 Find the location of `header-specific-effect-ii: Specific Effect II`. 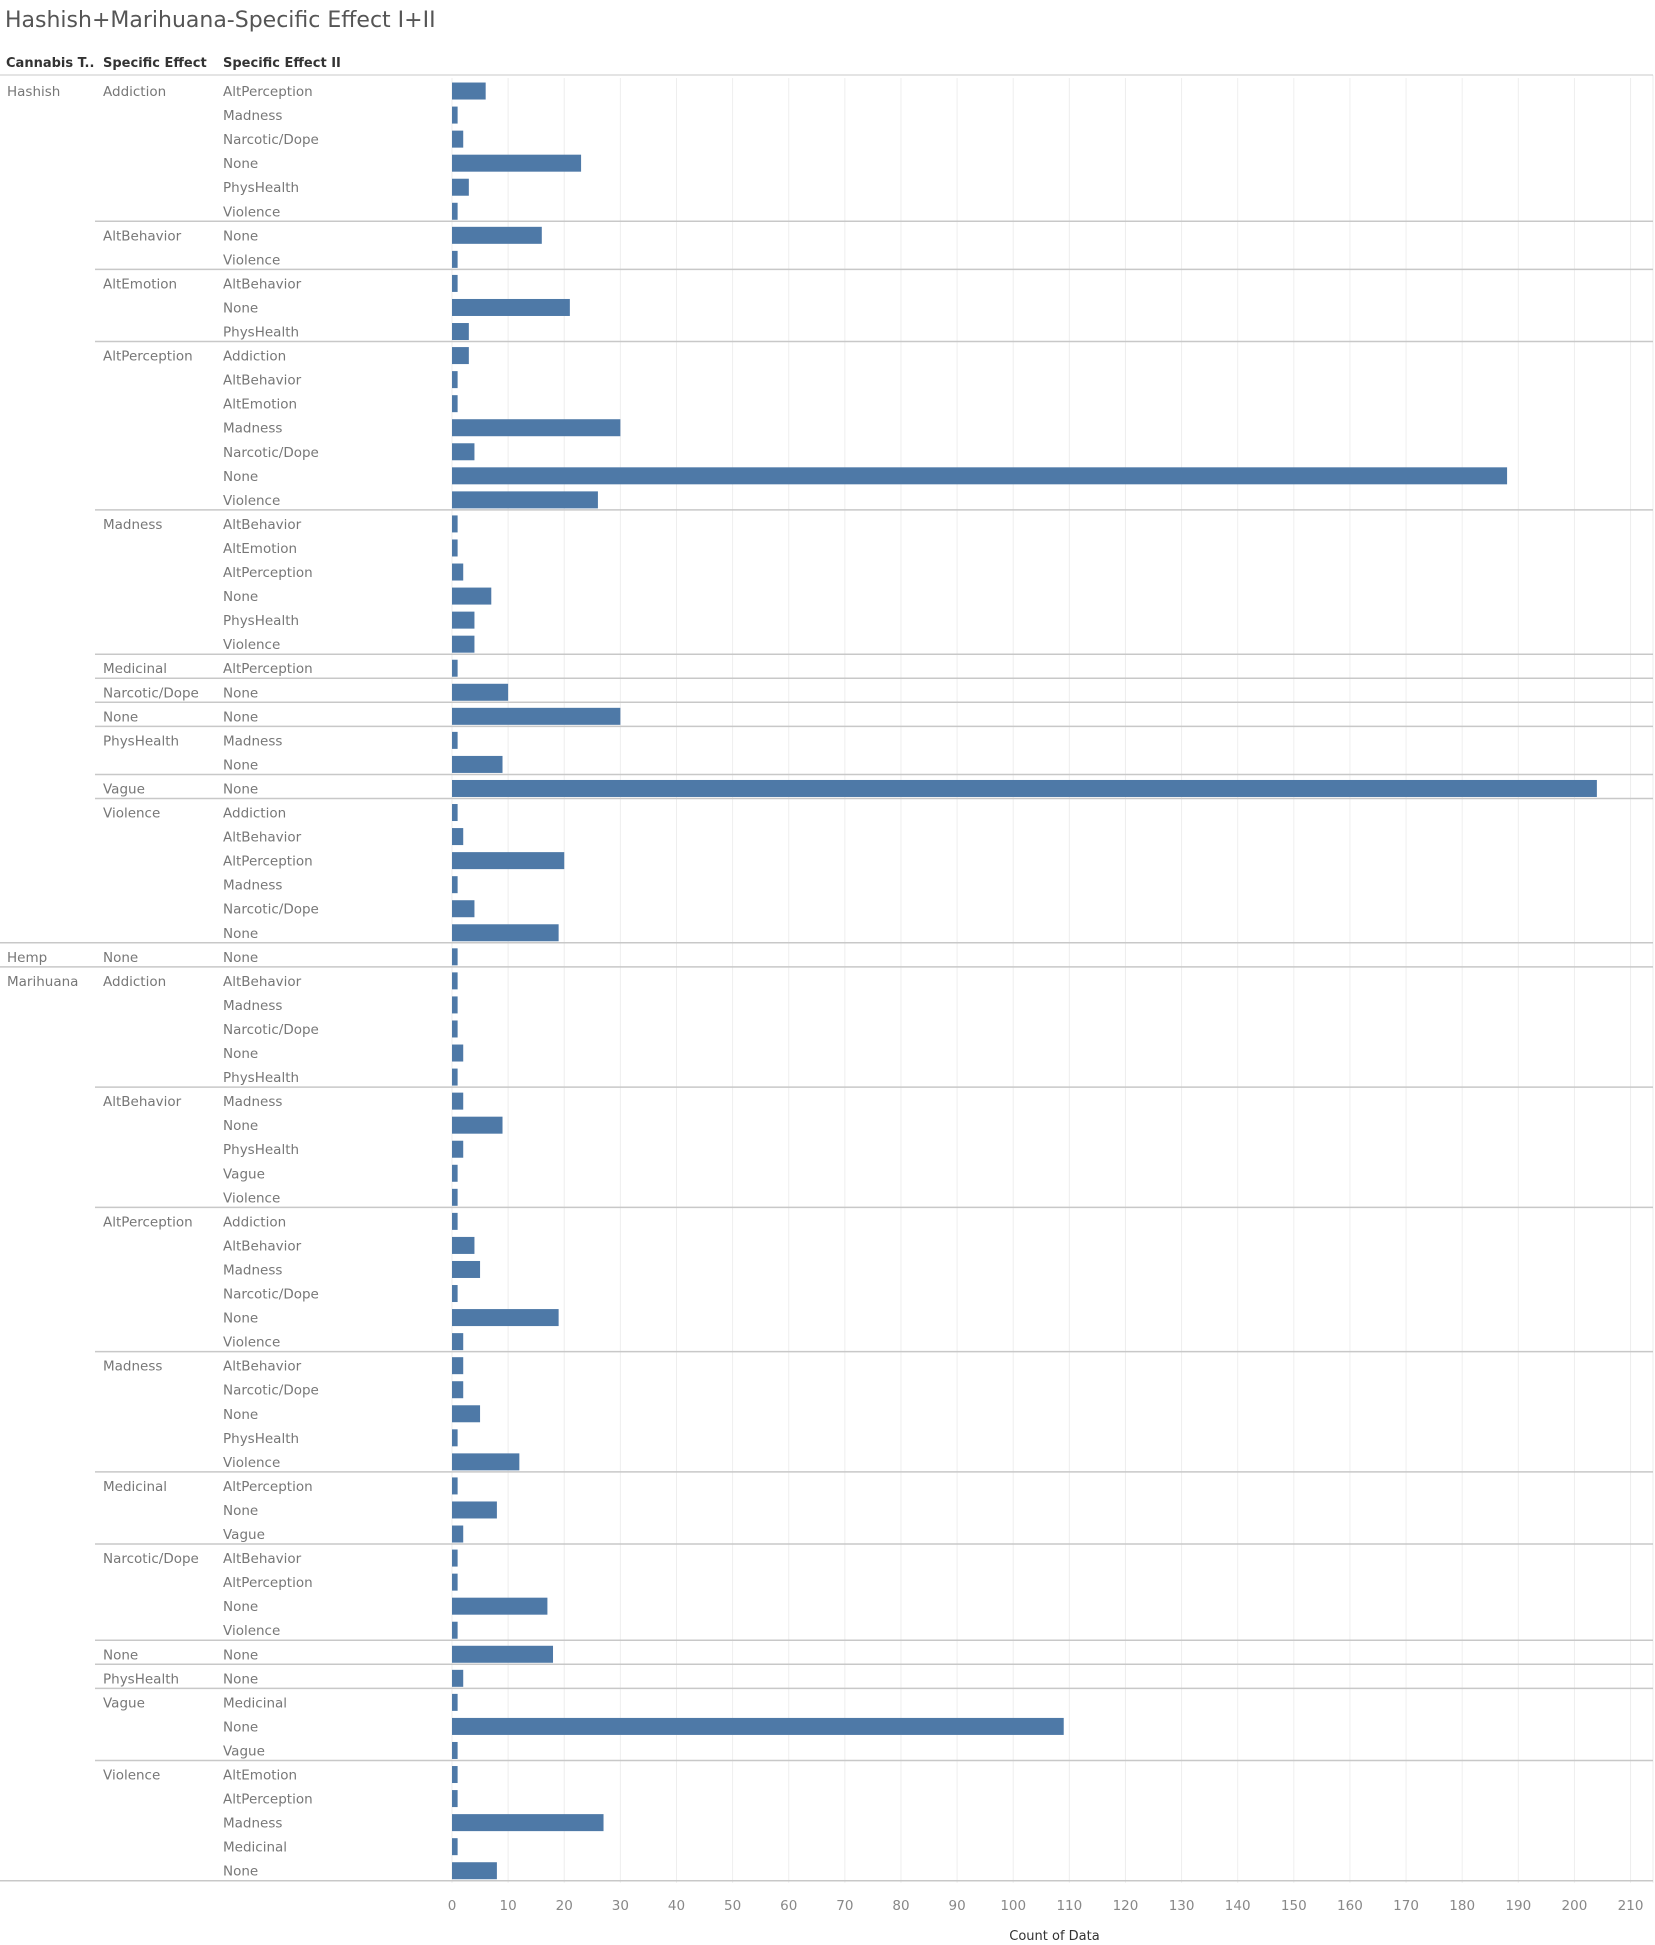

header-specific-effect-ii: Specific Effect II is located at coordinates (282, 63).